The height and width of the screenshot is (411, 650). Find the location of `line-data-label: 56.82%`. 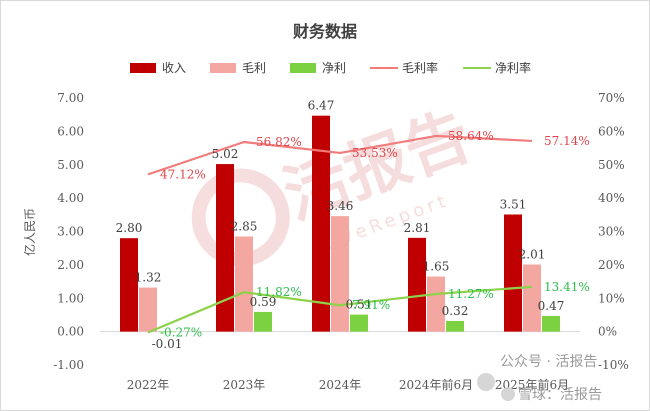

line-data-label: 56.82% is located at coordinates (279, 142).